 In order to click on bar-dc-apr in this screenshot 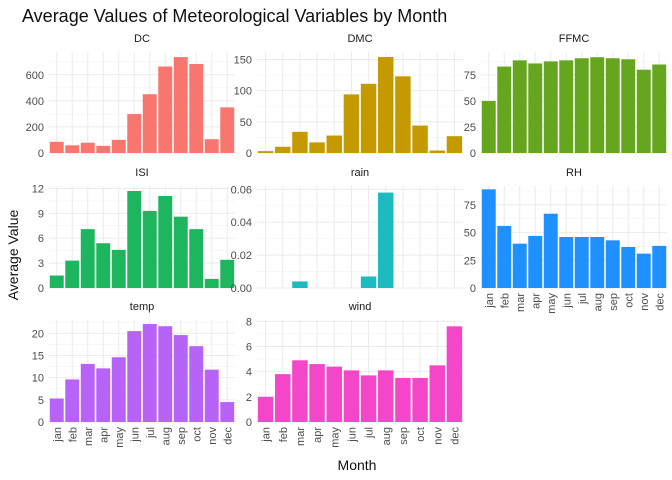, I will do `click(103, 149)`.